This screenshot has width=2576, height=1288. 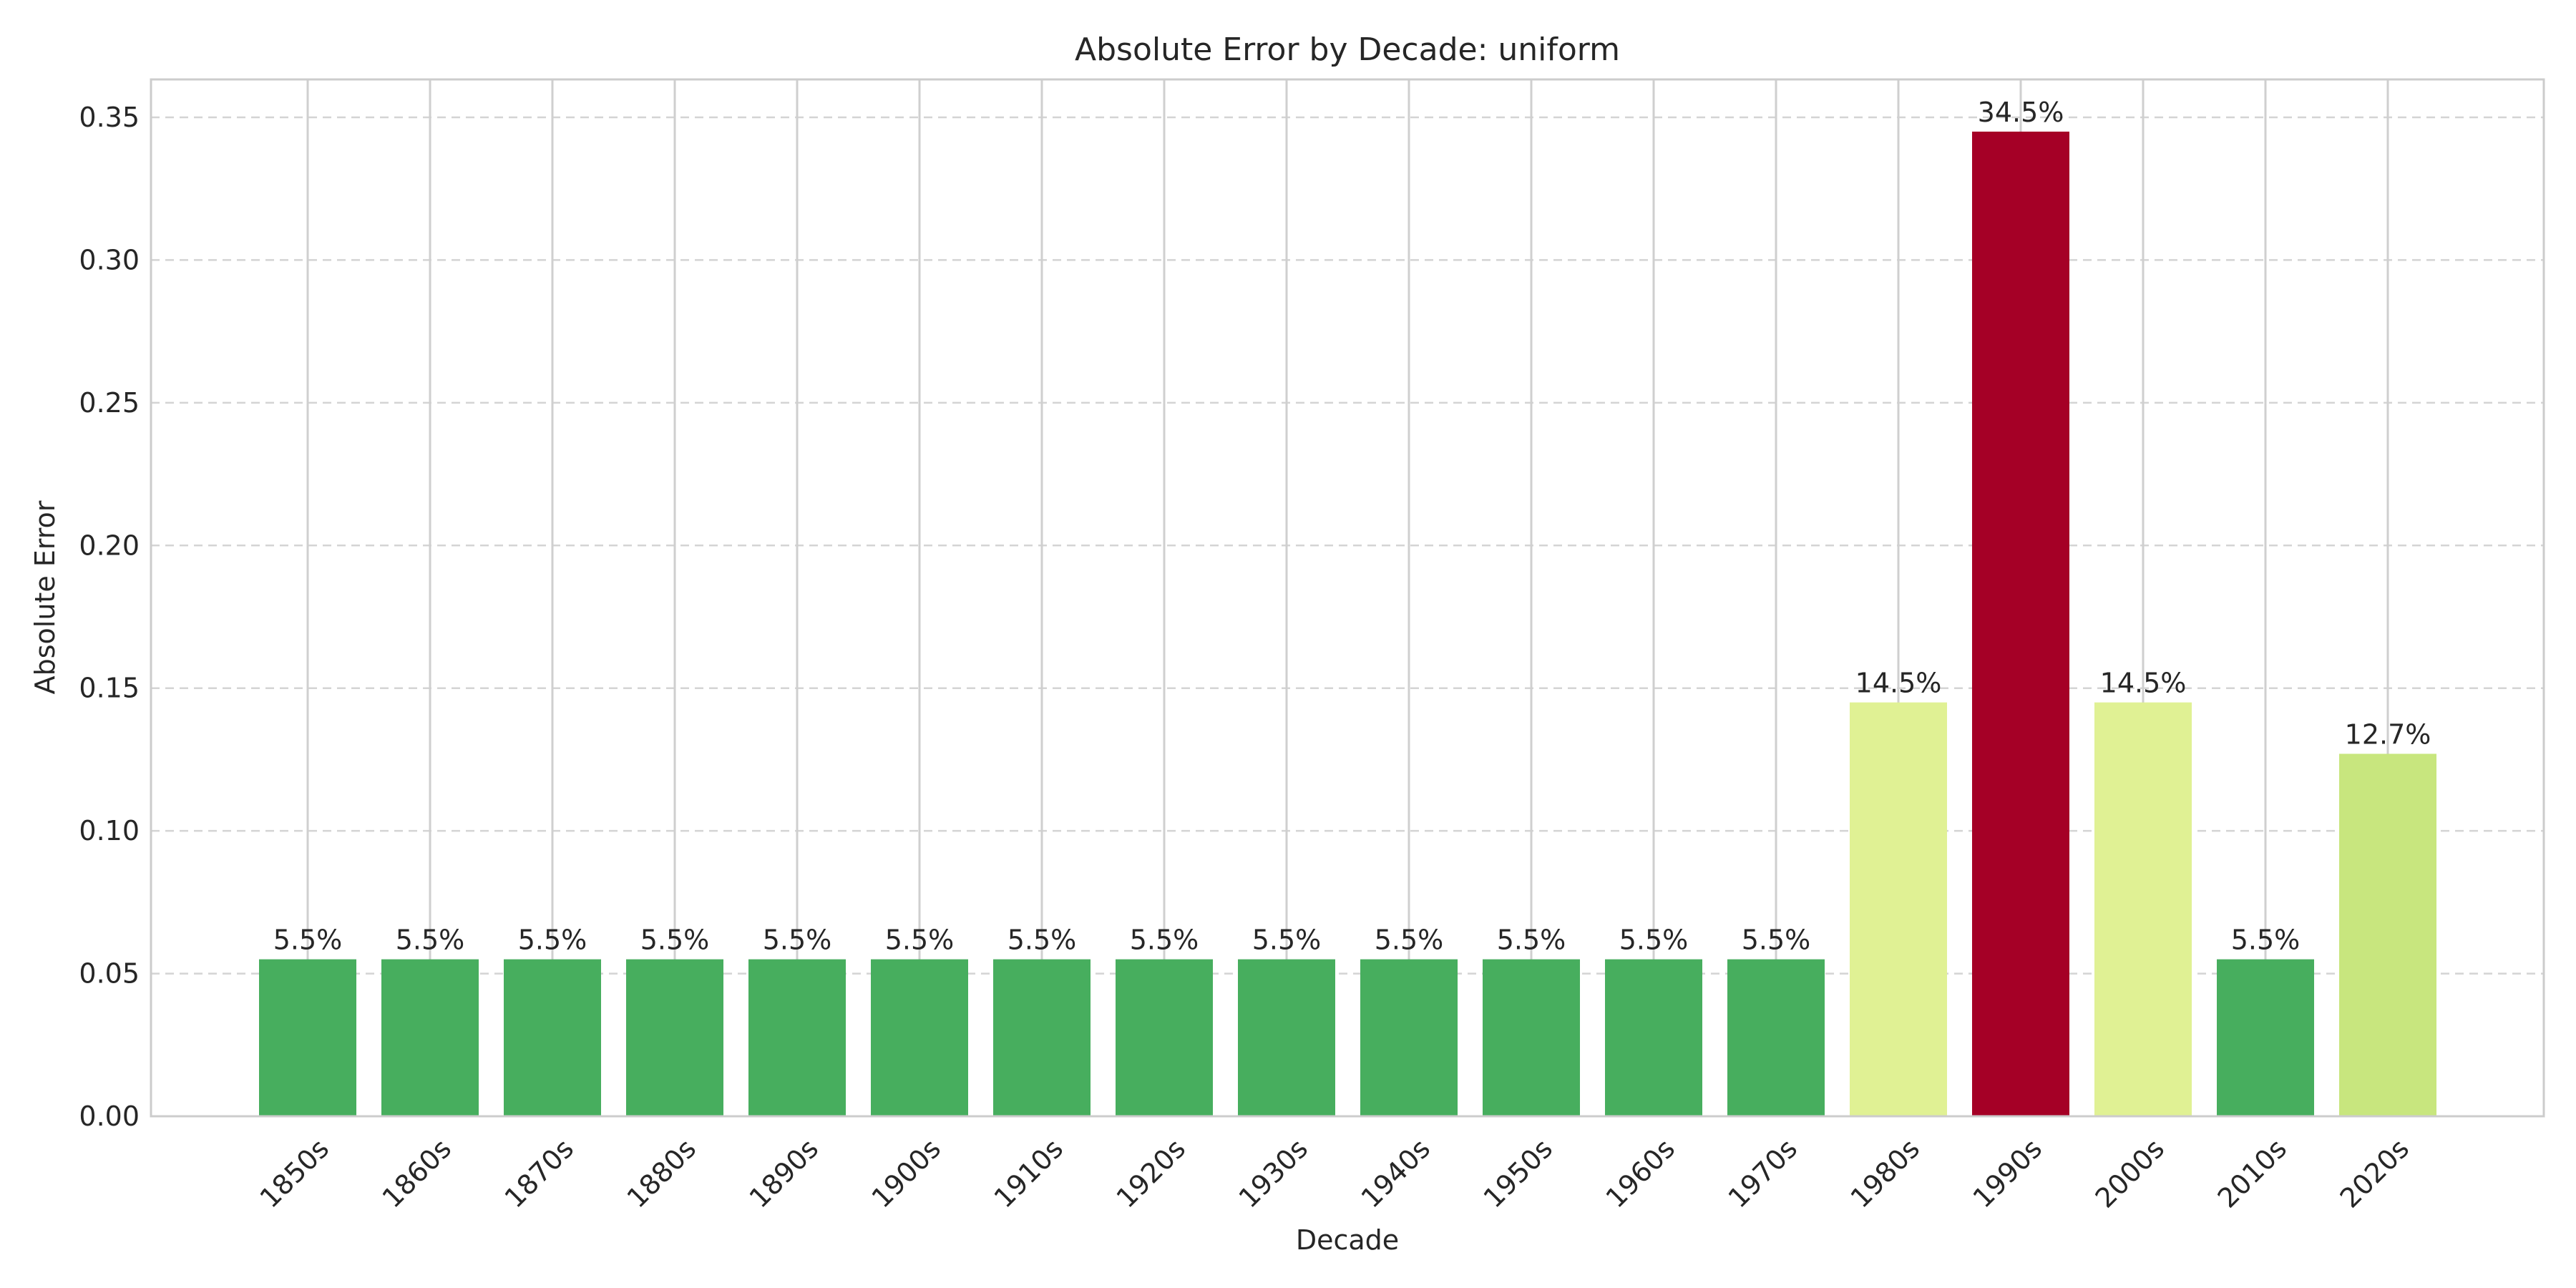 I want to click on x-tick-label: 1970s, so click(x=1763, y=1173).